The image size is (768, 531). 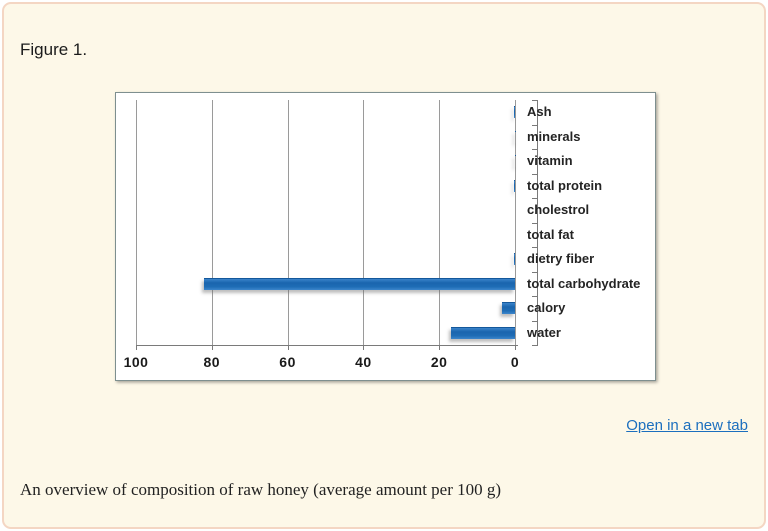 I want to click on x-tick-label-80: 80, so click(x=212, y=362).